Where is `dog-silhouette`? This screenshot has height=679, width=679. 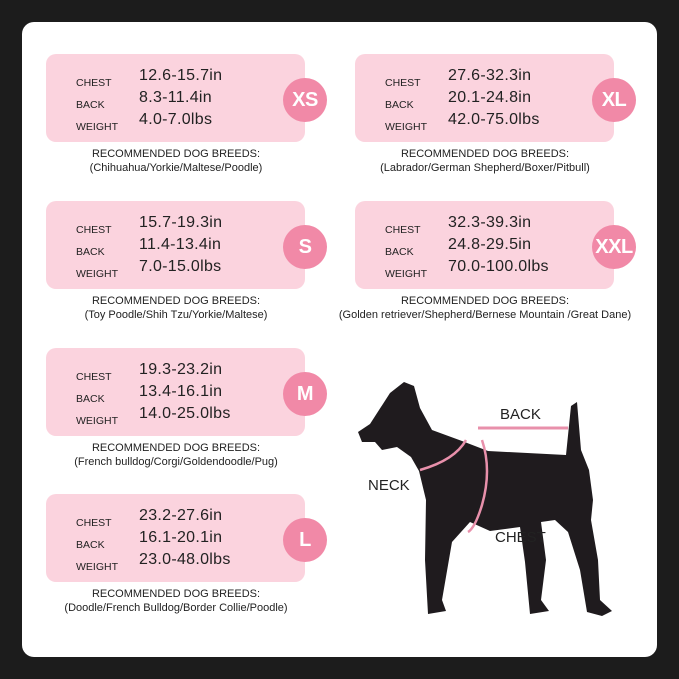 dog-silhouette is located at coordinates (485, 499).